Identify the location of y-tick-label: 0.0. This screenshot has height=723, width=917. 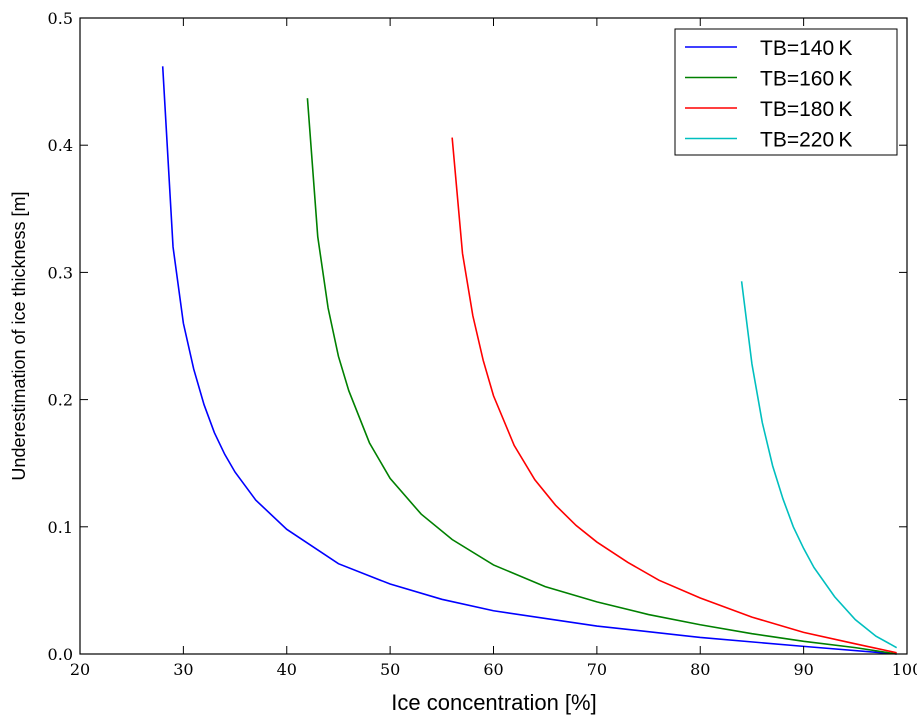
(60, 654).